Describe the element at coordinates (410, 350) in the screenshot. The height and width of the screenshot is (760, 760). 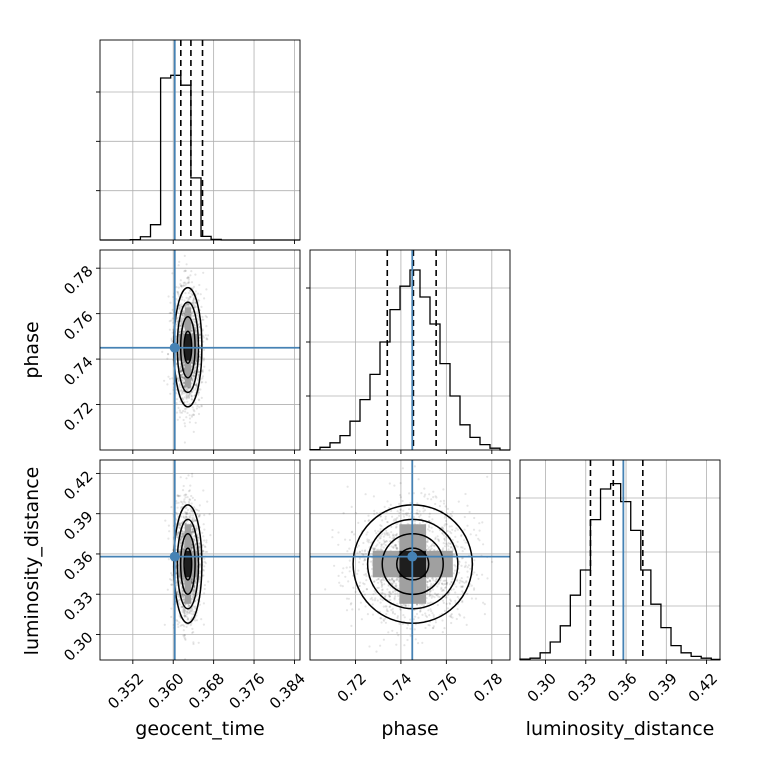
I see `hist-phase-frame` at that location.